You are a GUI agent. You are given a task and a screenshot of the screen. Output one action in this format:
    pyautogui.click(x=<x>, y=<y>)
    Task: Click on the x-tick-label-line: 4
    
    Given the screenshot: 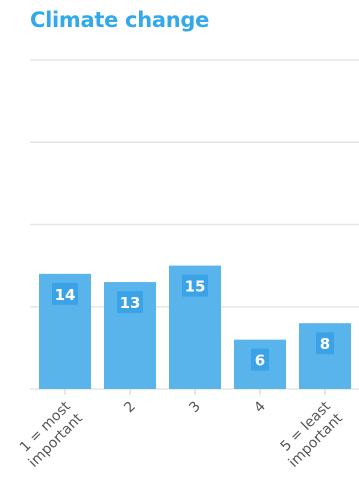 What is the action you would take?
    pyautogui.click(x=260, y=407)
    